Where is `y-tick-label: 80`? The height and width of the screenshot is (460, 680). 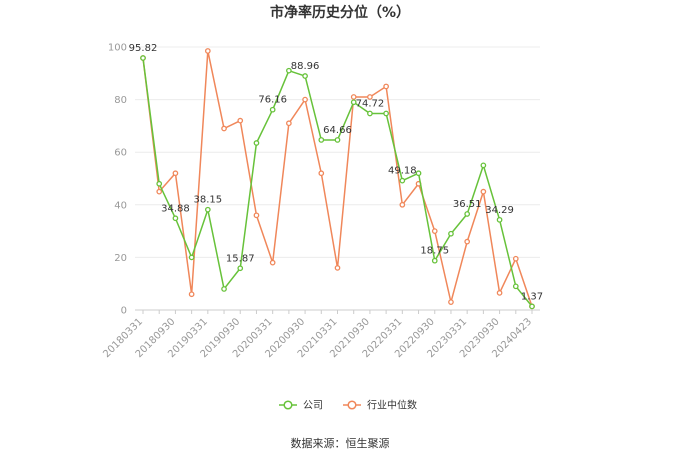
y-tick-label: 80 is located at coordinates (120, 100).